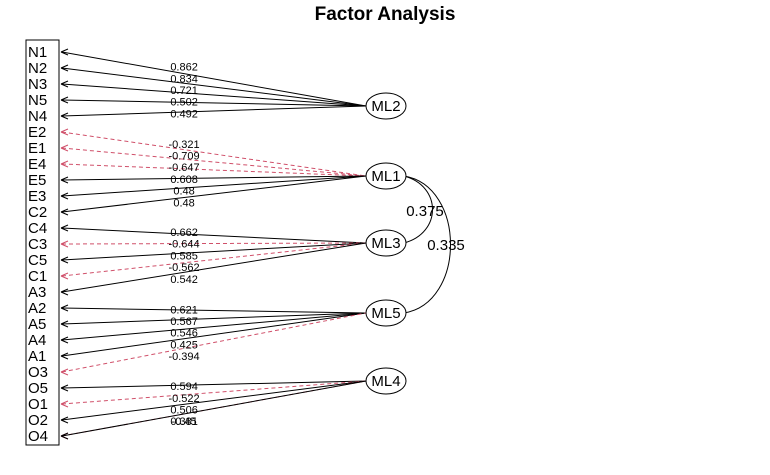 The width and height of the screenshot is (770, 475). Describe the element at coordinates (37, 132) in the screenshot. I see `variable-label: E2` at that location.